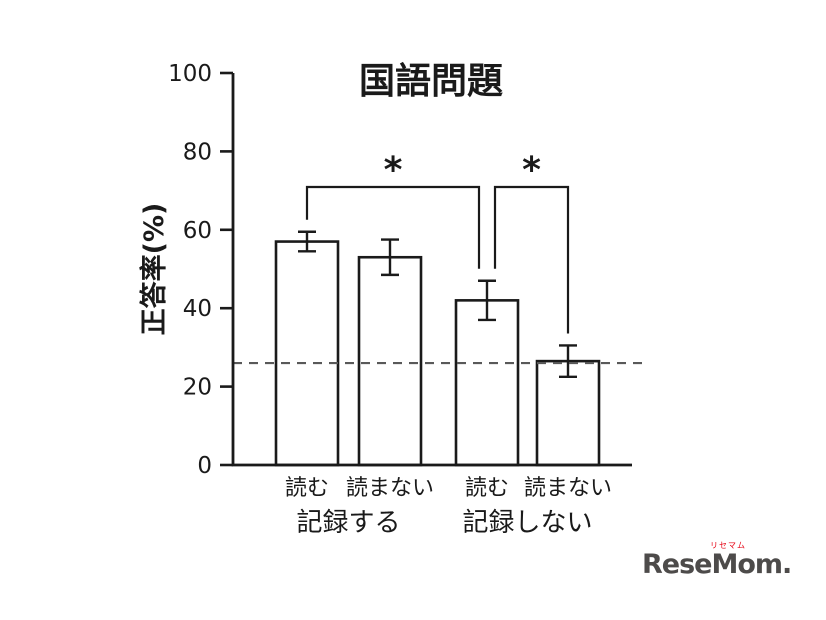 The height and width of the screenshot is (620, 826). Describe the element at coordinates (190, 74) in the screenshot. I see `y-tick-label: 100` at that location.